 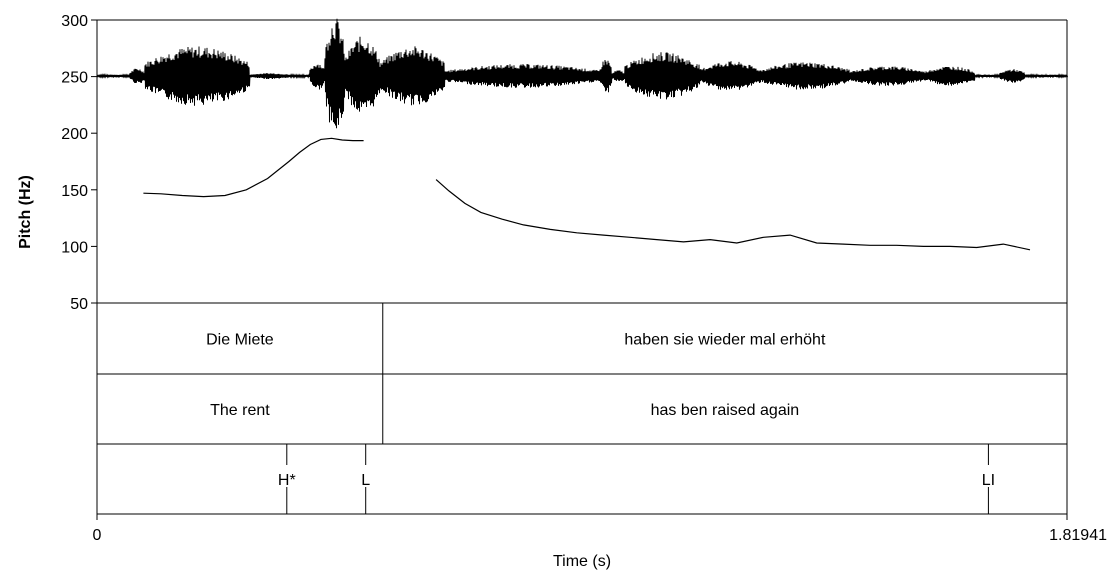 What do you see at coordinates (582, 561) in the screenshot?
I see `x-axis-label: Time (s)` at bounding box center [582, 561].